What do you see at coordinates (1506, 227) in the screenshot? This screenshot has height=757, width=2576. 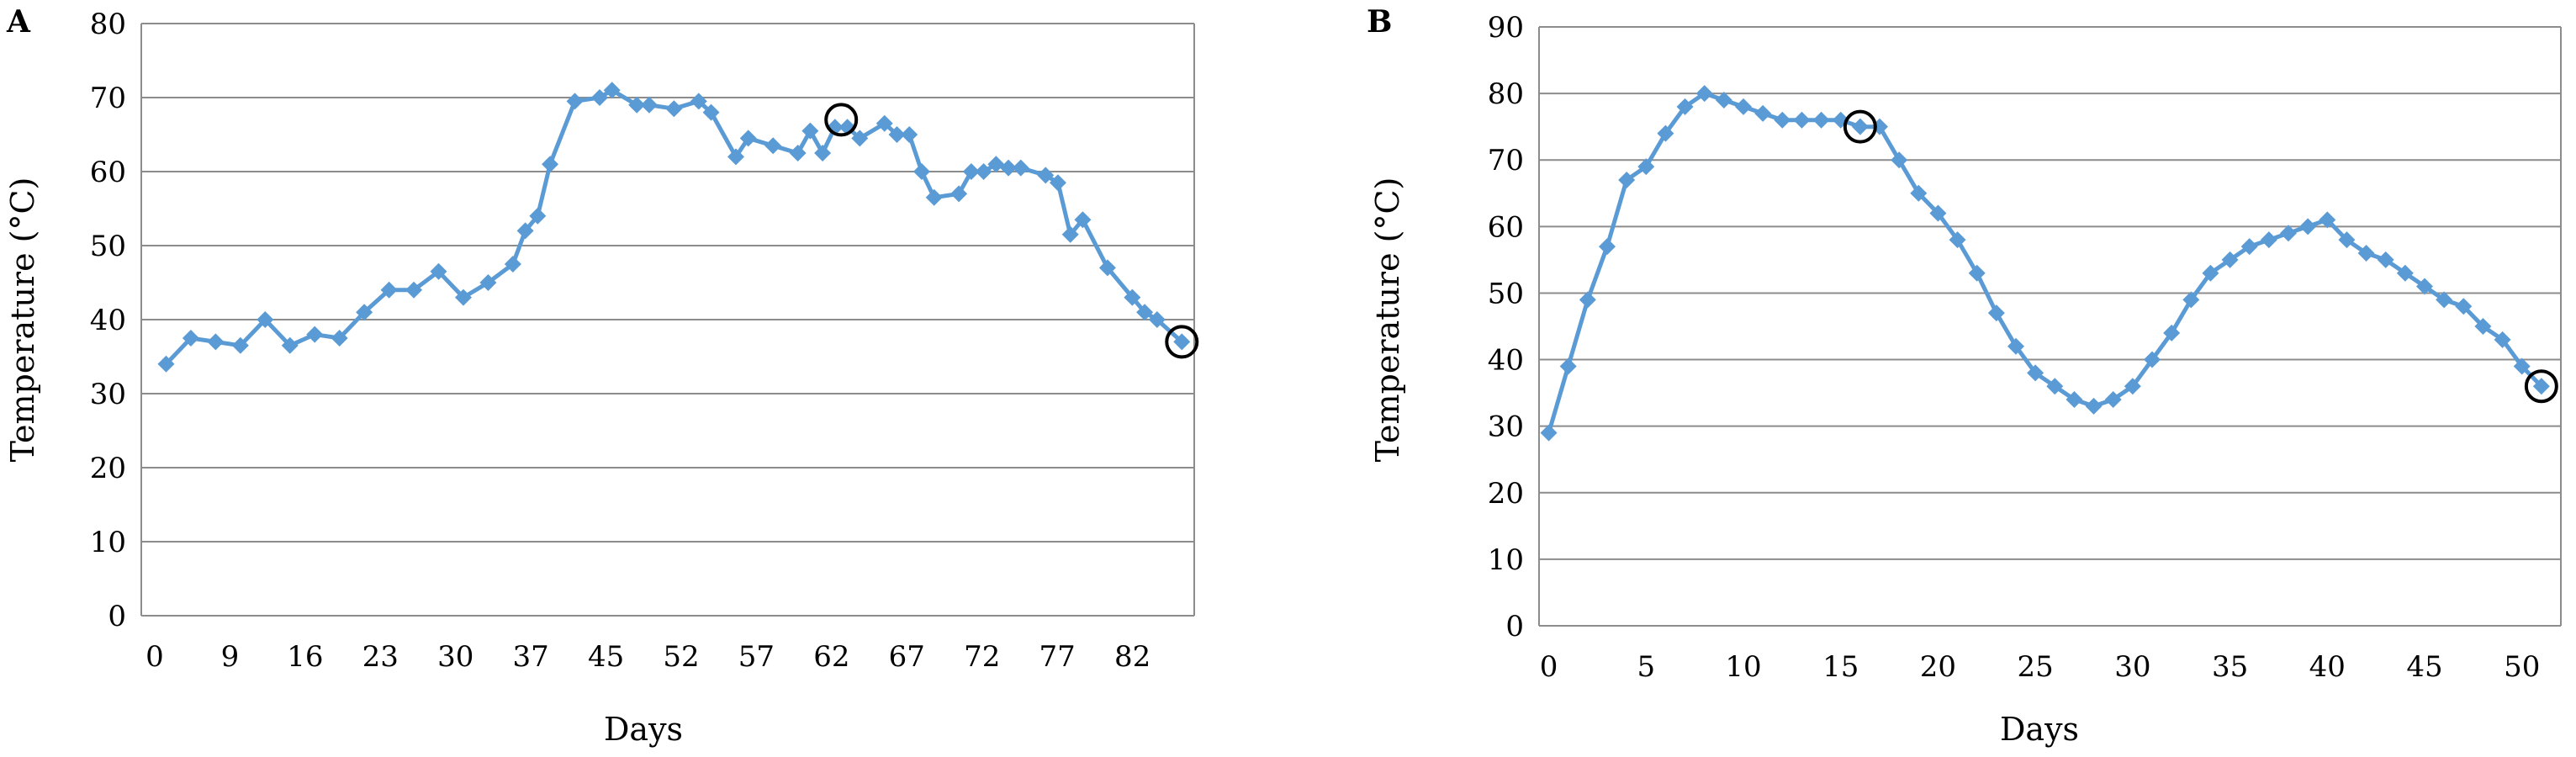 I see `y-tick-label: 60` at bounding box center [1506, 227].